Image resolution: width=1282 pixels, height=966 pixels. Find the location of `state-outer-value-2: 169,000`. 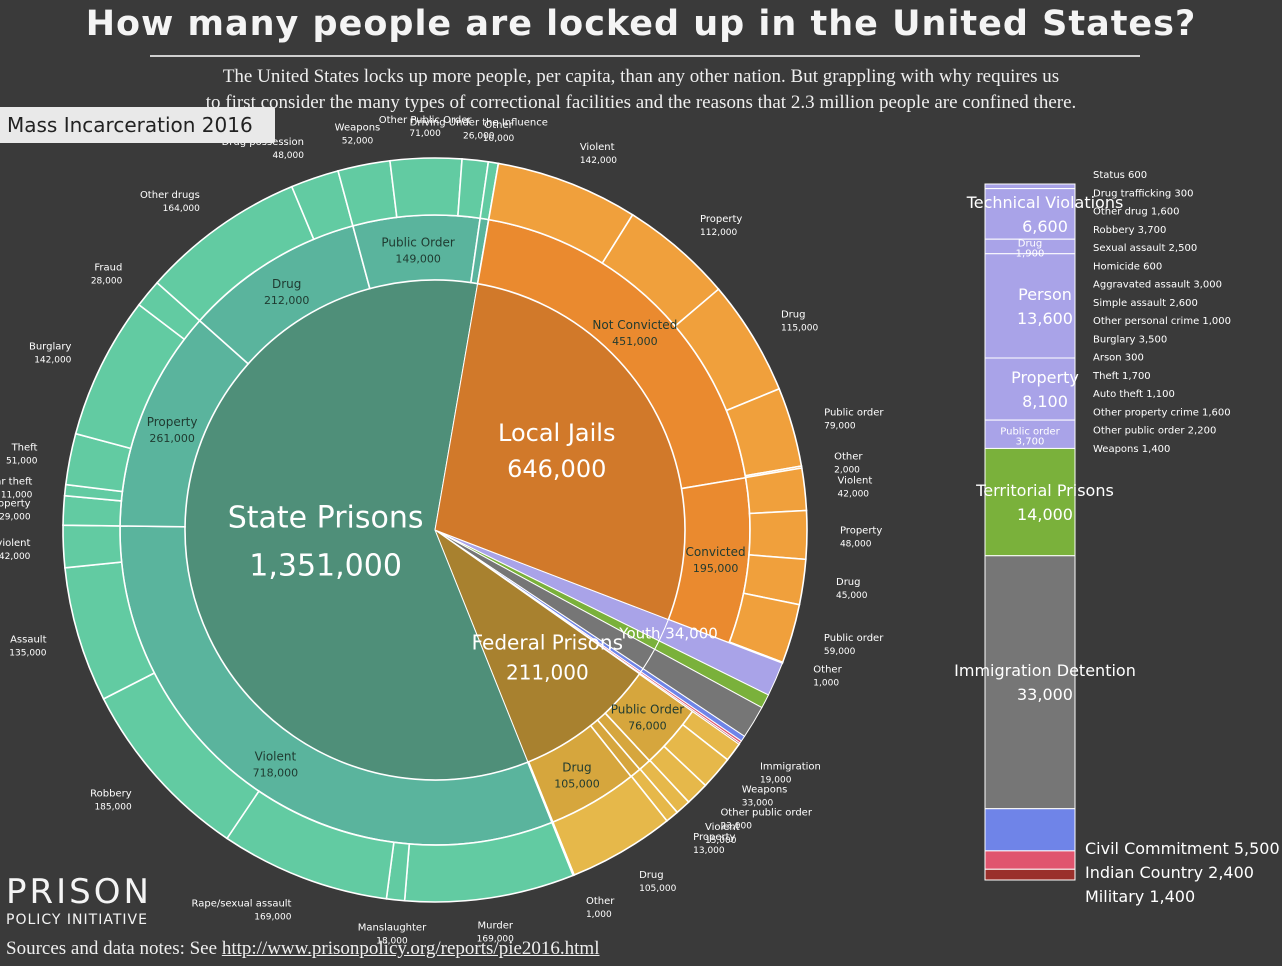

state-outer-value-2: 169,000 is located at coordinates (272, 918).